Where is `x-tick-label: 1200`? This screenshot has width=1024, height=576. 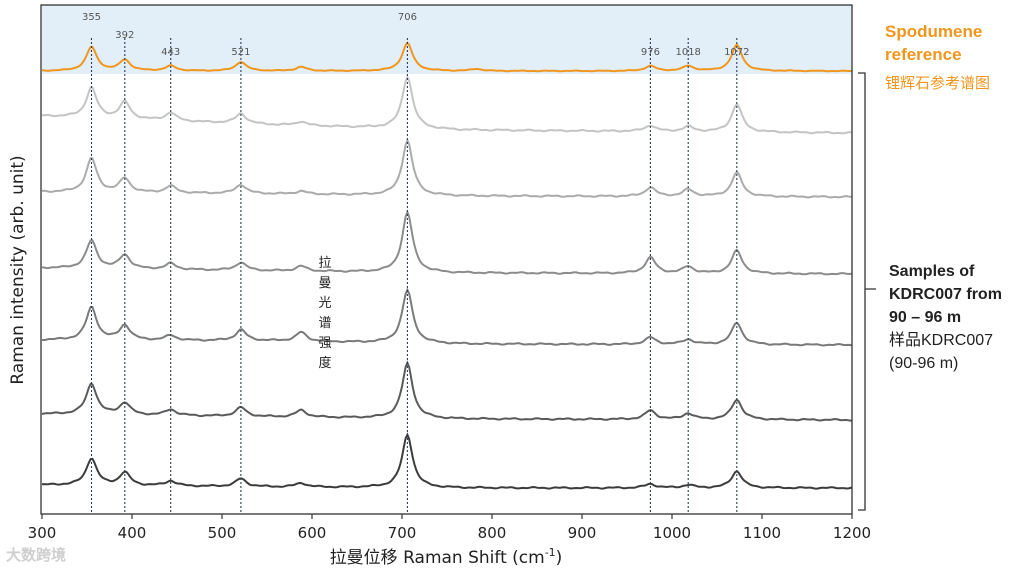 x-tick-label: 1200 is located at coordinates (852, 533).